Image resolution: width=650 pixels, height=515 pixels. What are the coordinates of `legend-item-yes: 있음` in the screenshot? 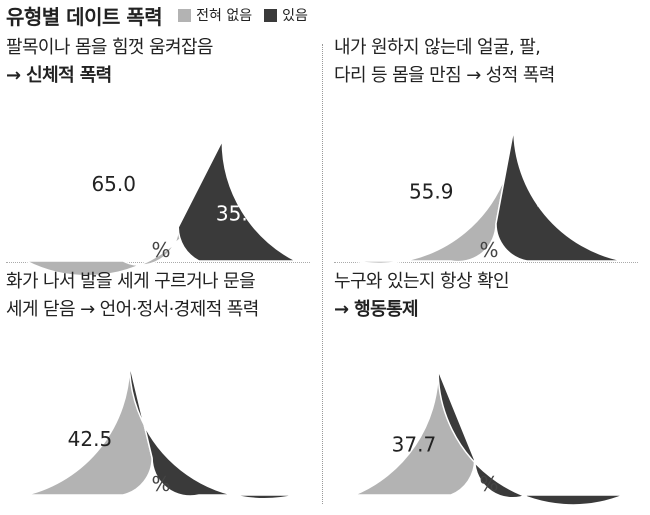 It's located at (286, 15).